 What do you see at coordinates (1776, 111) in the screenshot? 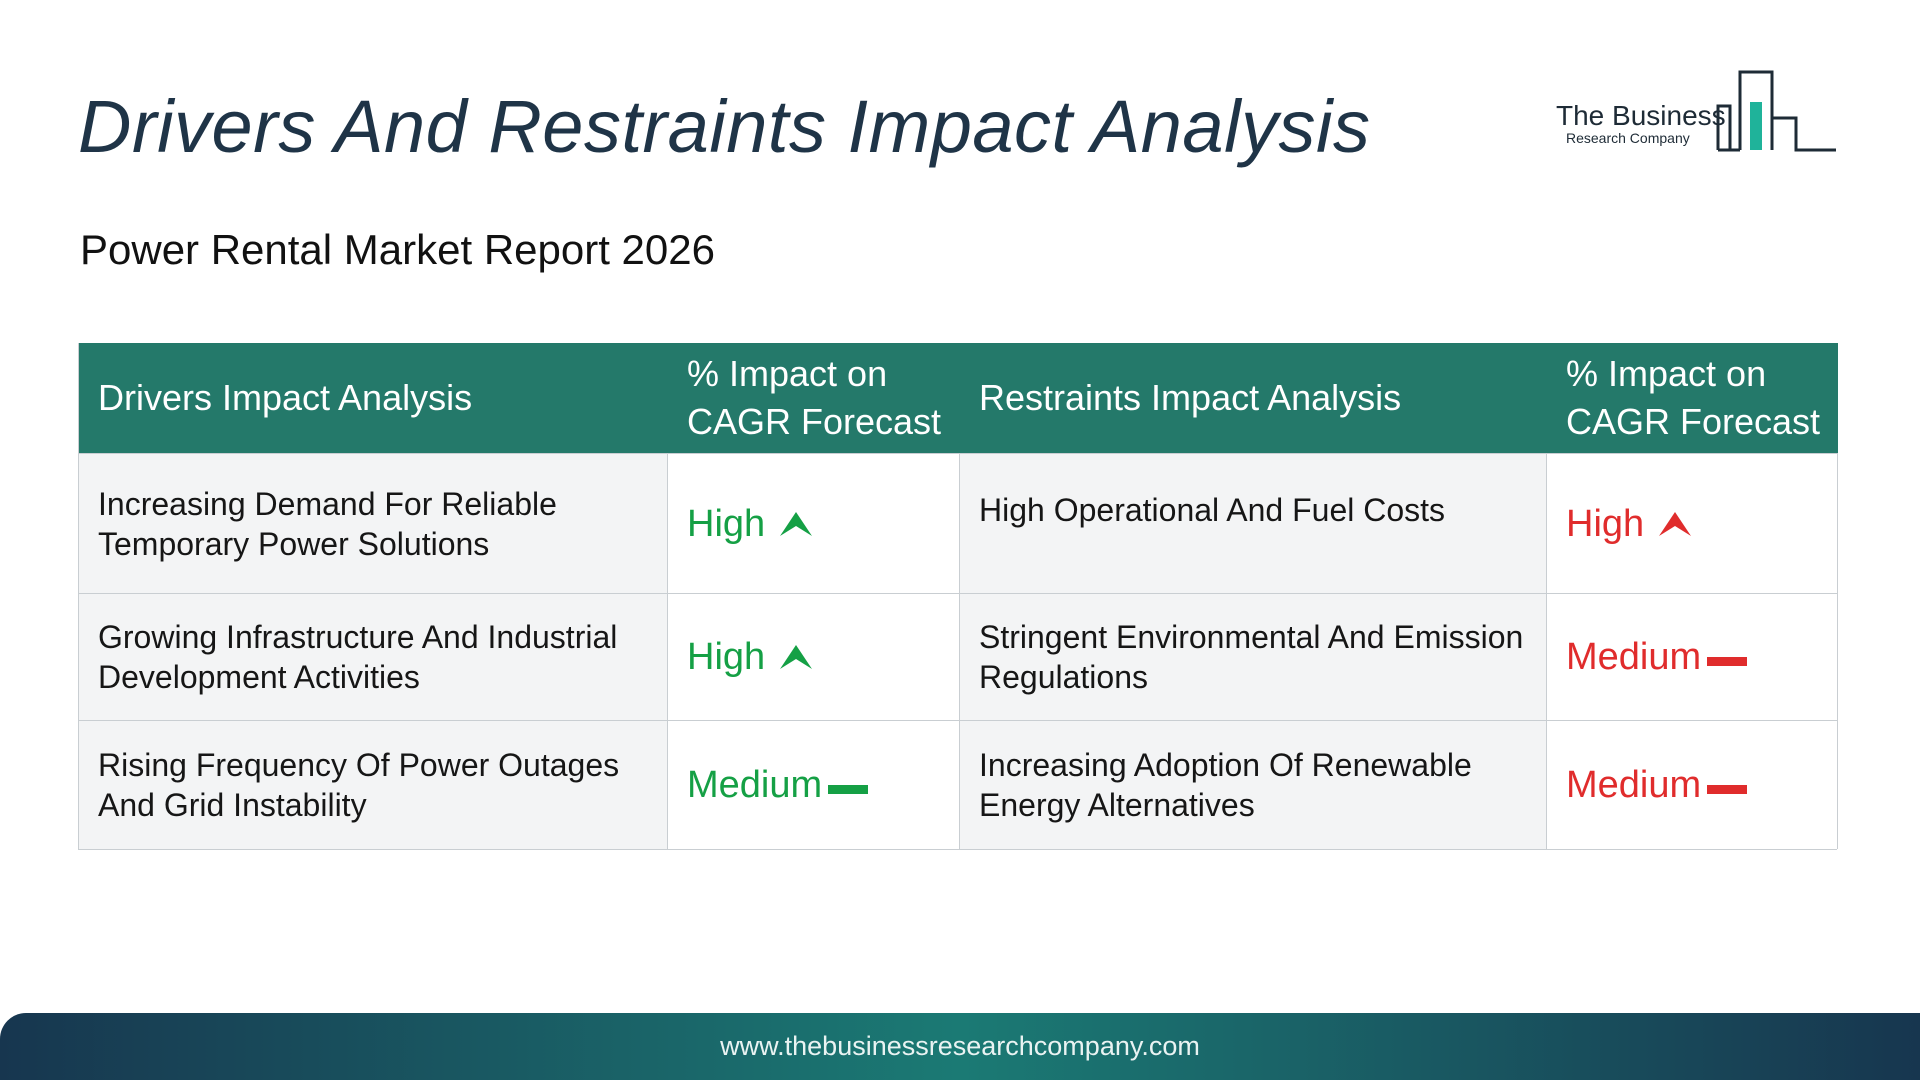
I see `bar-building-icon` at bounding box center [1776, 111].